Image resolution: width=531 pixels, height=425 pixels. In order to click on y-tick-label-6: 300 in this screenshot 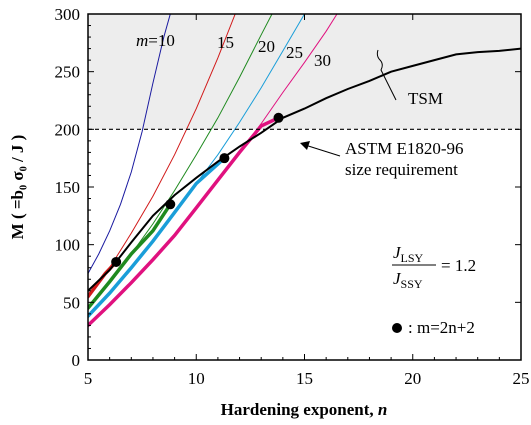, I will do `click(68, 14)`.